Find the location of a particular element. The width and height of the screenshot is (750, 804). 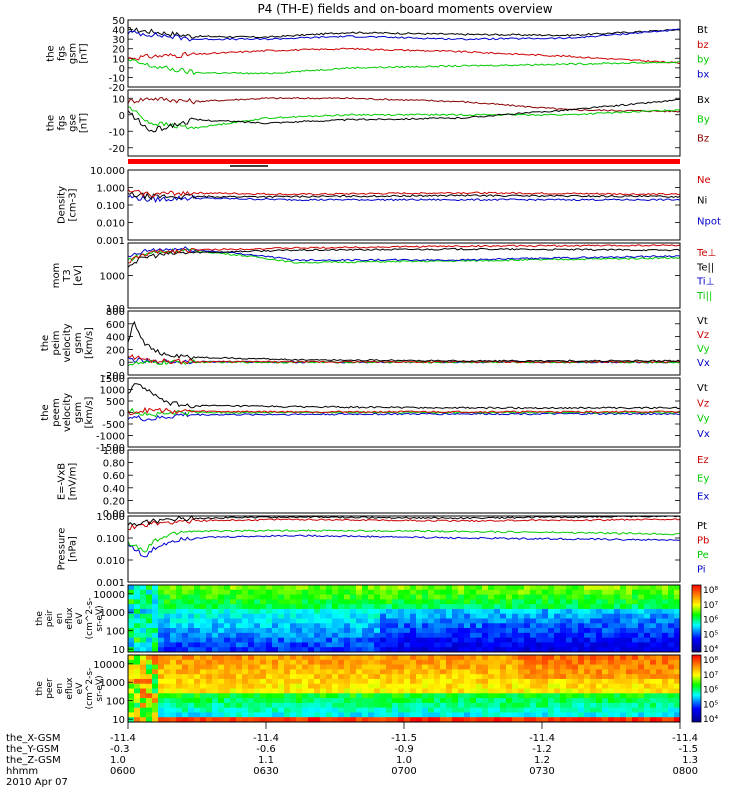

y-tick-label: 0.001 is located at coordinates (110, 241).